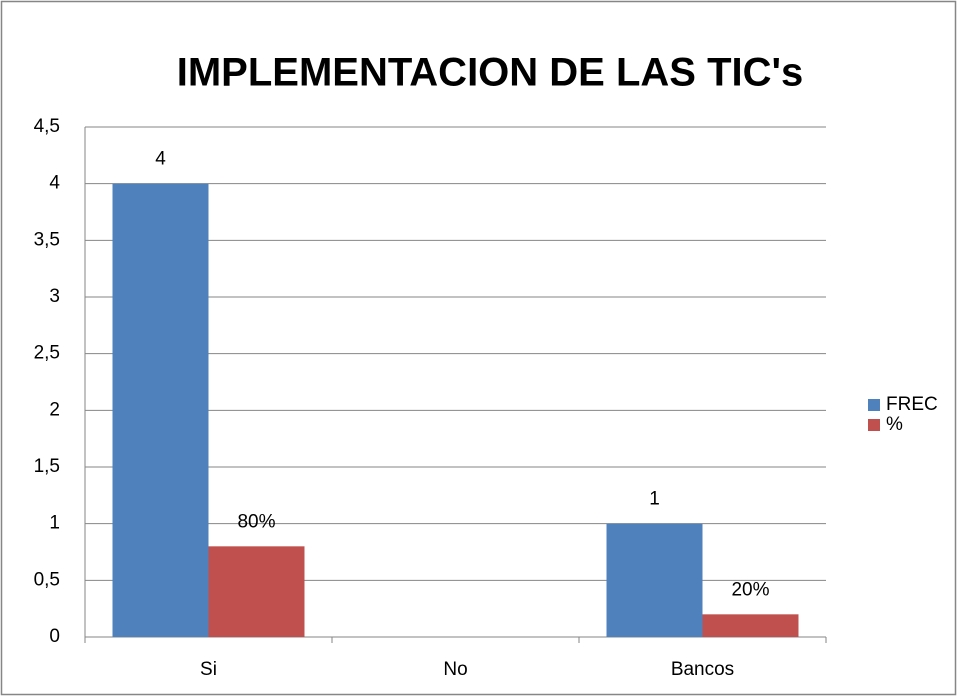 This screenshot has height=697, width=958. What do you see at coordinates (160, 159) in the screenshot?
I see `data-label: 4` at bounding box center [160, 159].